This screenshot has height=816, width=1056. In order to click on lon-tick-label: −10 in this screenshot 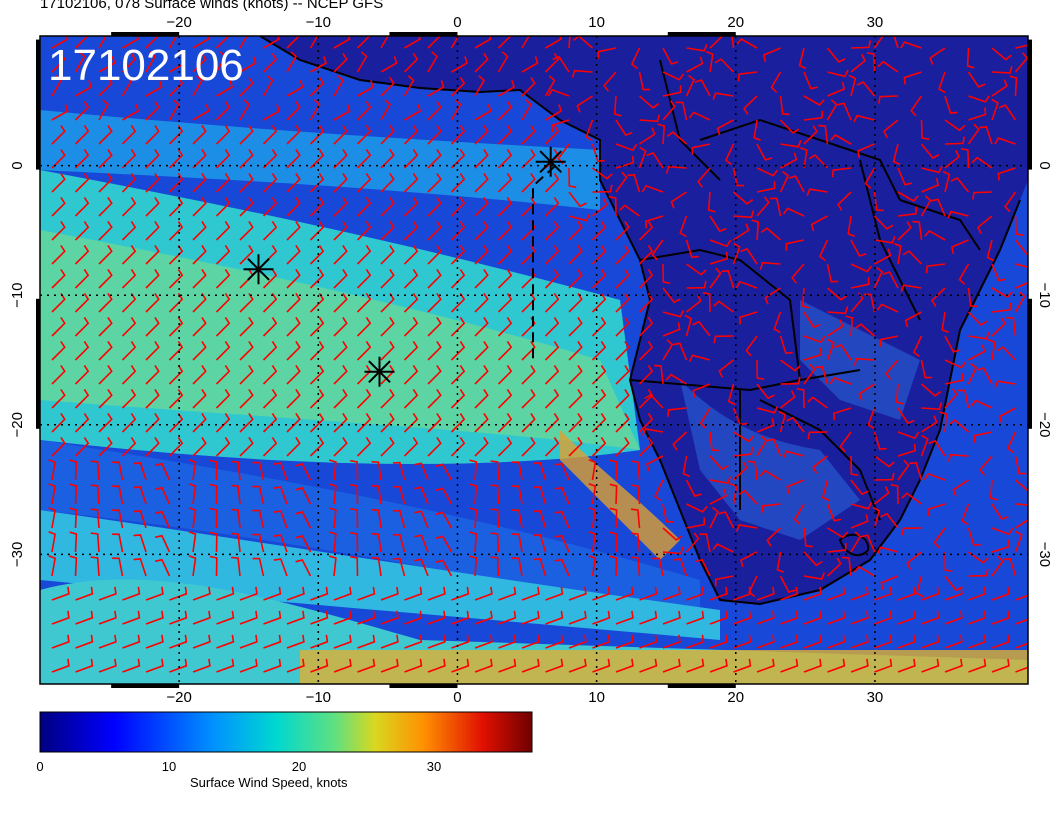, I will do `click(318, 697)`.